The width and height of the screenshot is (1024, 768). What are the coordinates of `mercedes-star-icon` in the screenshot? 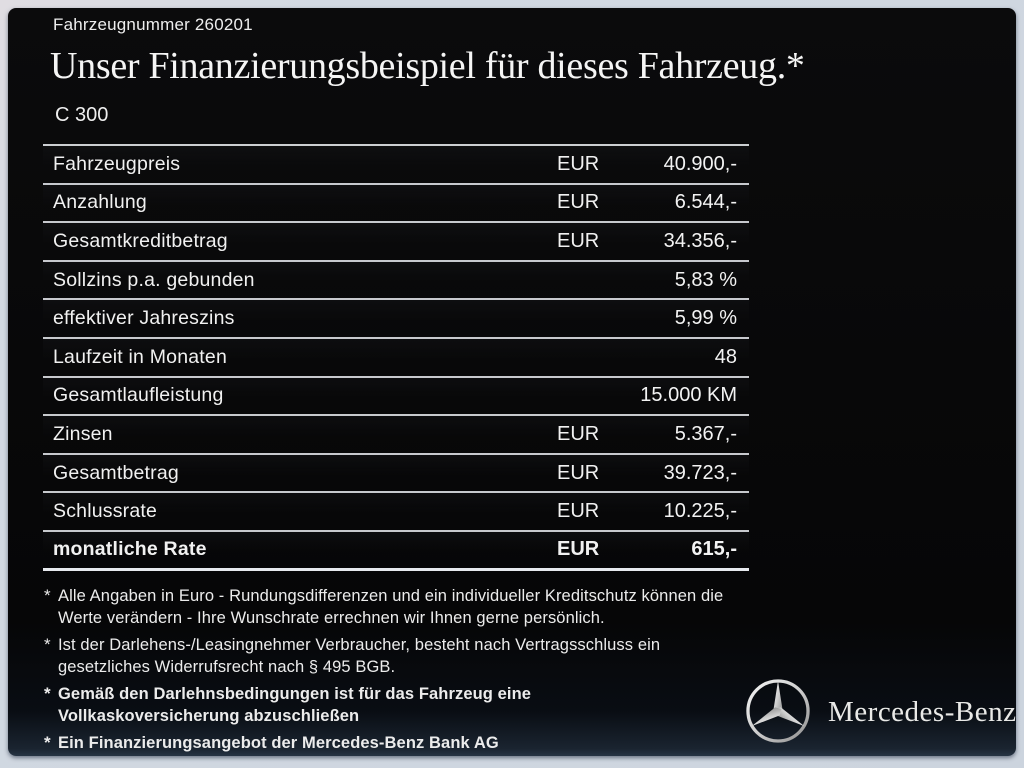 It's located at (778, 711).